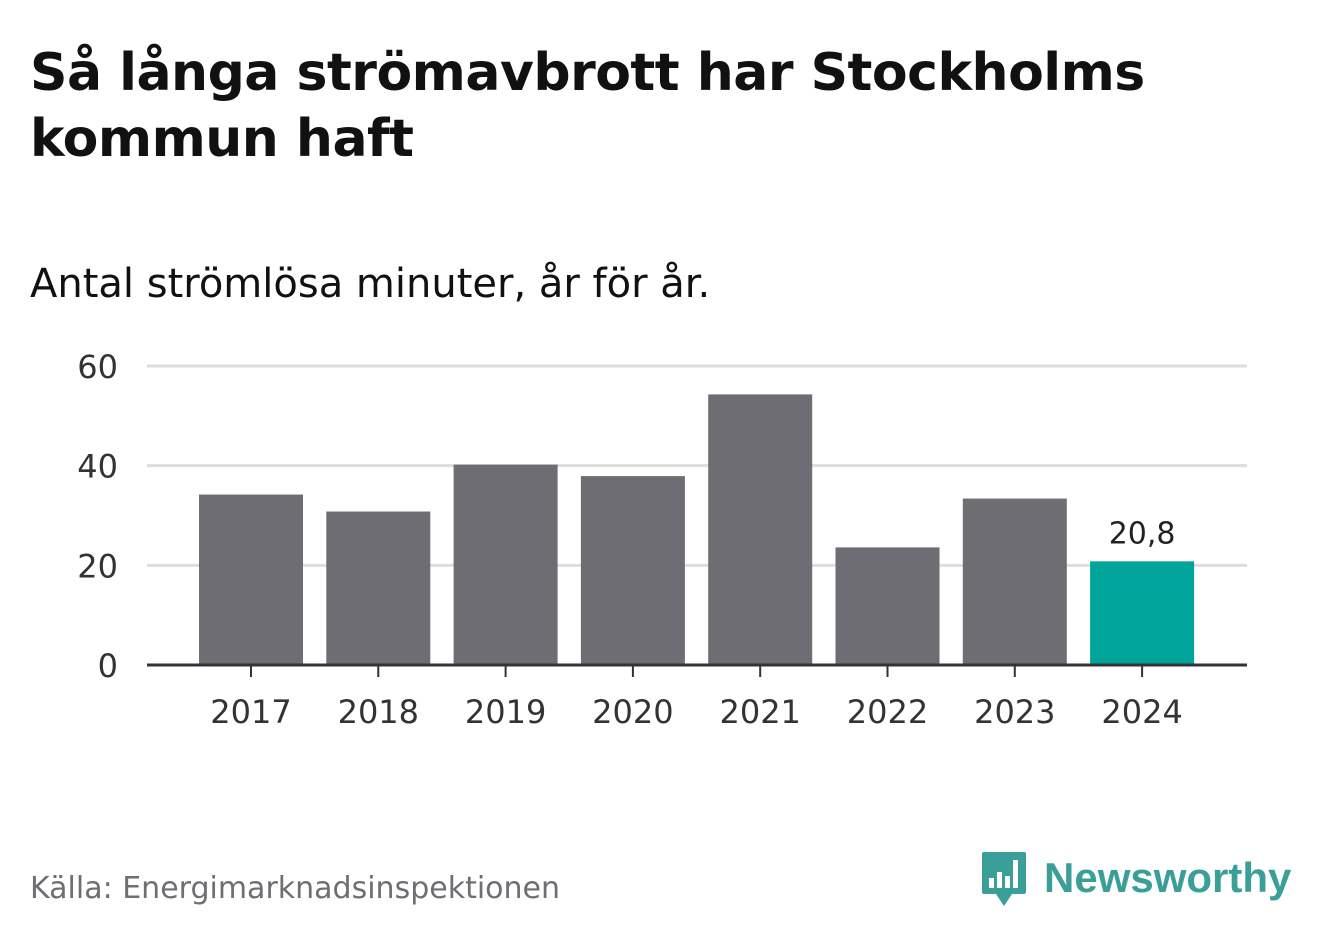 The image size is (1322, 939). I want to click on brand-logo: Newsworthy, so click(1135, 878).